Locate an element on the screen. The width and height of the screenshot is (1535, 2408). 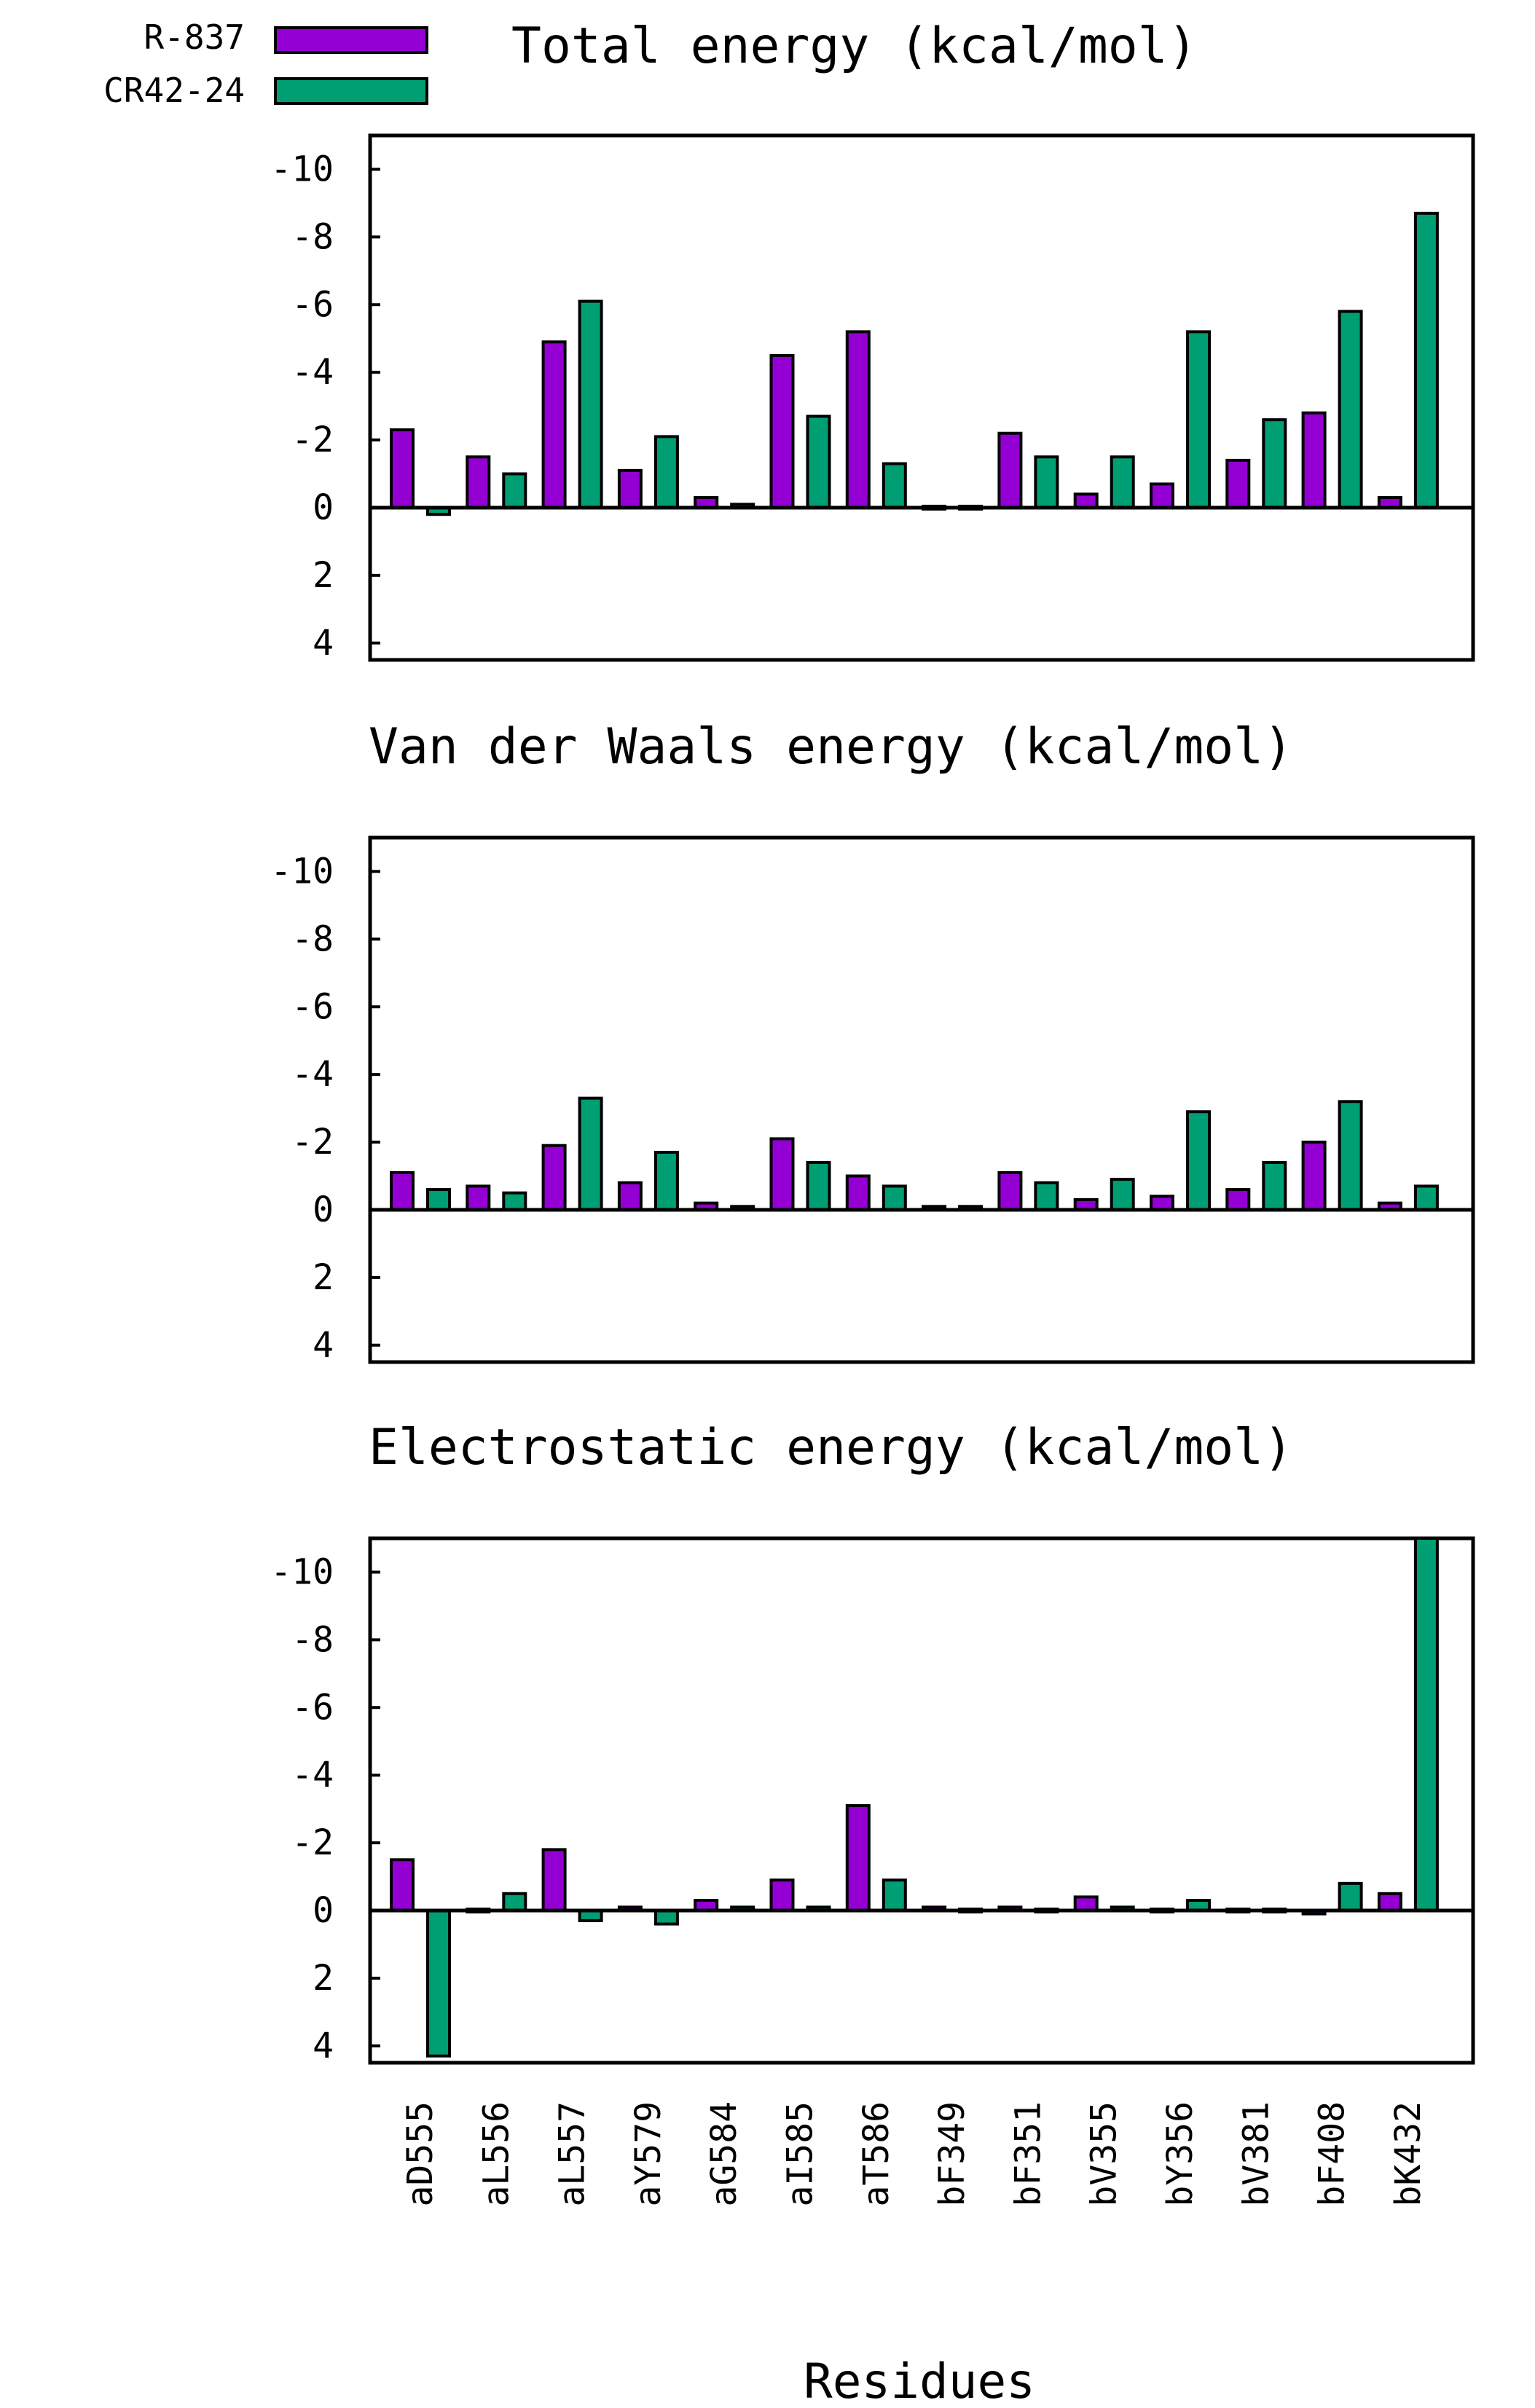
bar-electrostatic-cr4224-bF408 is located at coordinates (1350, 1896).